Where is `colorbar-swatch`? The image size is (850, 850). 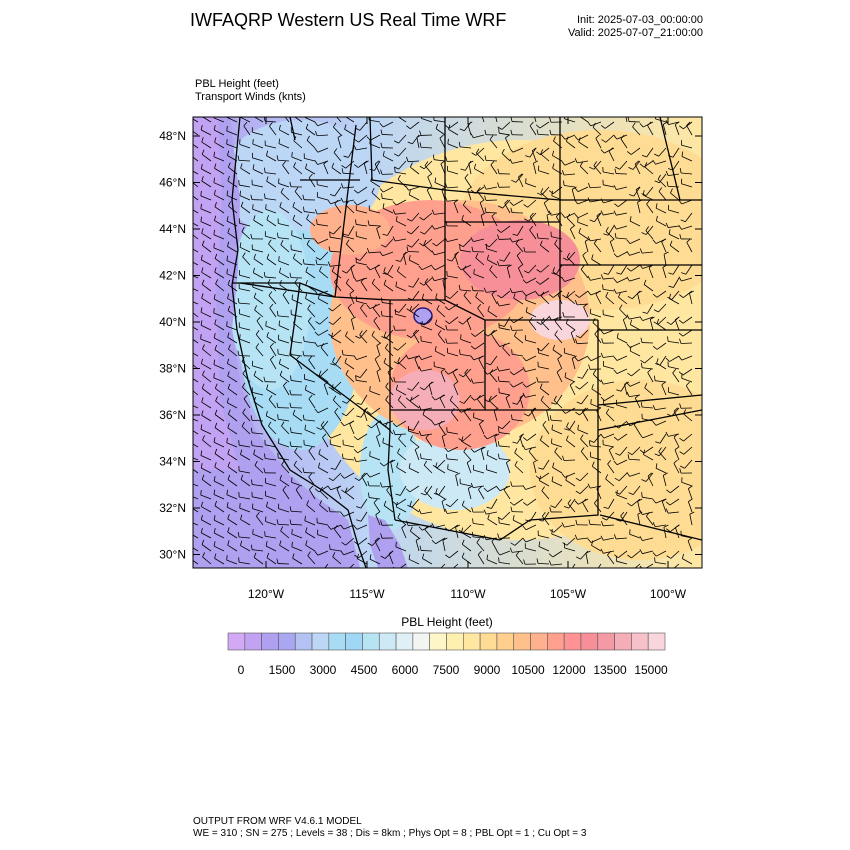 colorbar-swatch is located at coordinates (236, 641).